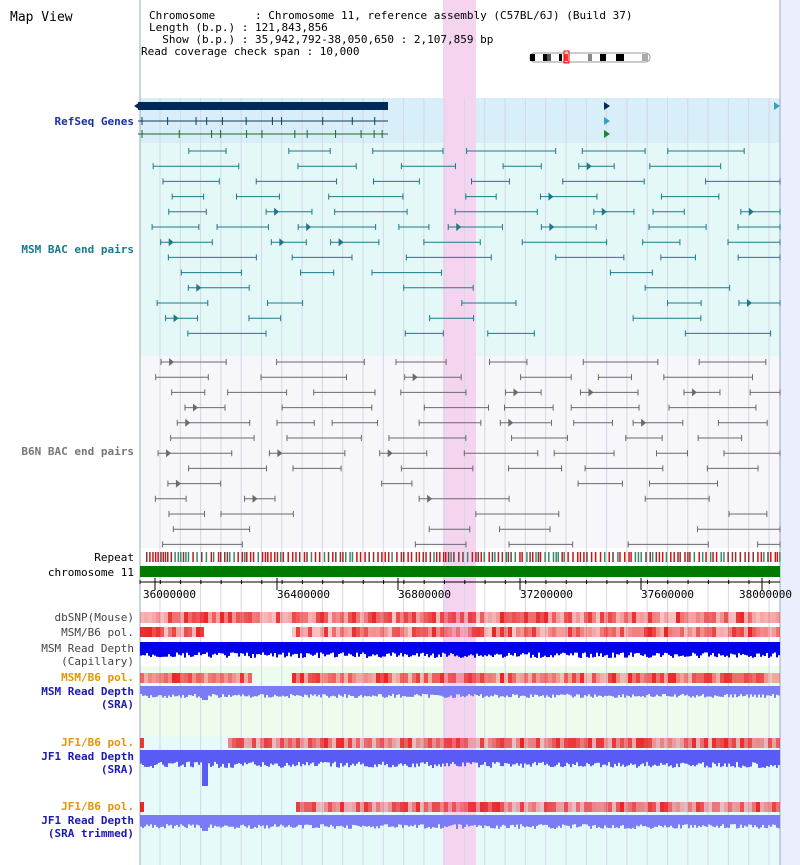  Describe the element at coordinates (97, 742) in the screenshot. I see `track-label-jf1-b6-pol: JF1/B6 pol.` at that location.